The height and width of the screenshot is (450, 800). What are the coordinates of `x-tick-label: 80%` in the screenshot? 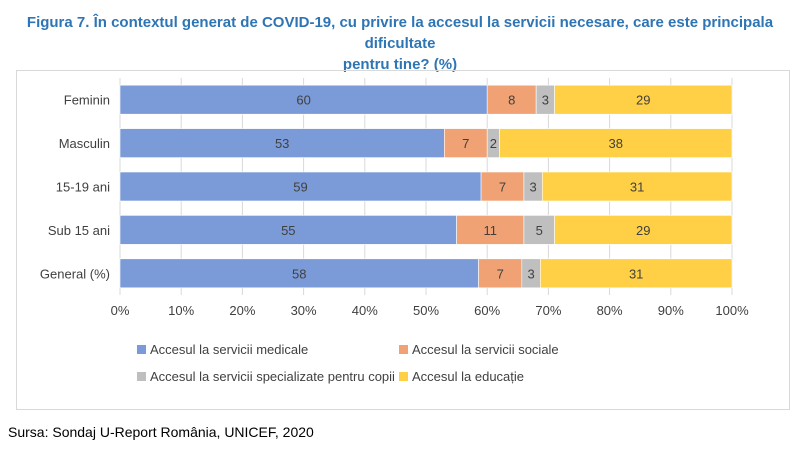 It's located at (610, 310).